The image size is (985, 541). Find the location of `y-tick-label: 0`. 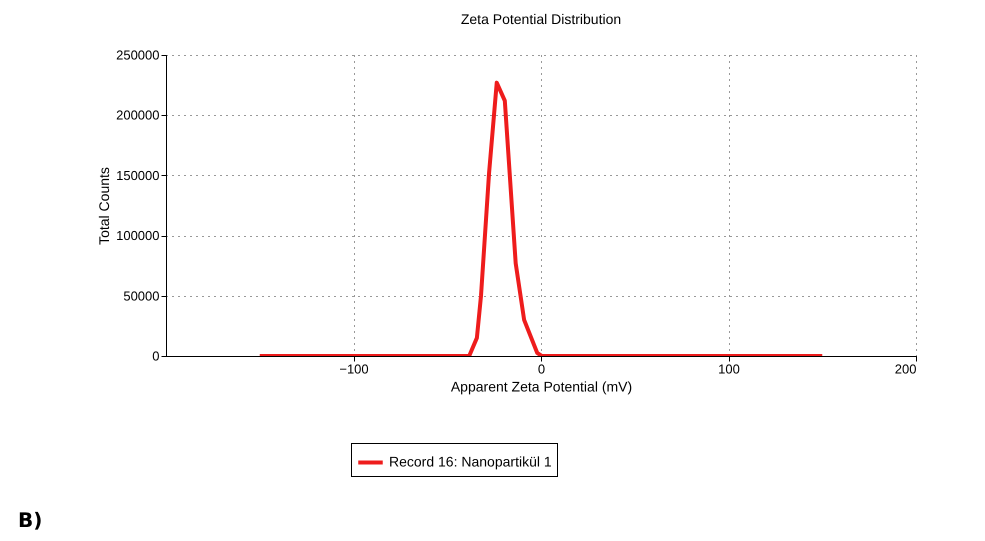

y-tick-label: 0 is located at coordinates (156, 356).